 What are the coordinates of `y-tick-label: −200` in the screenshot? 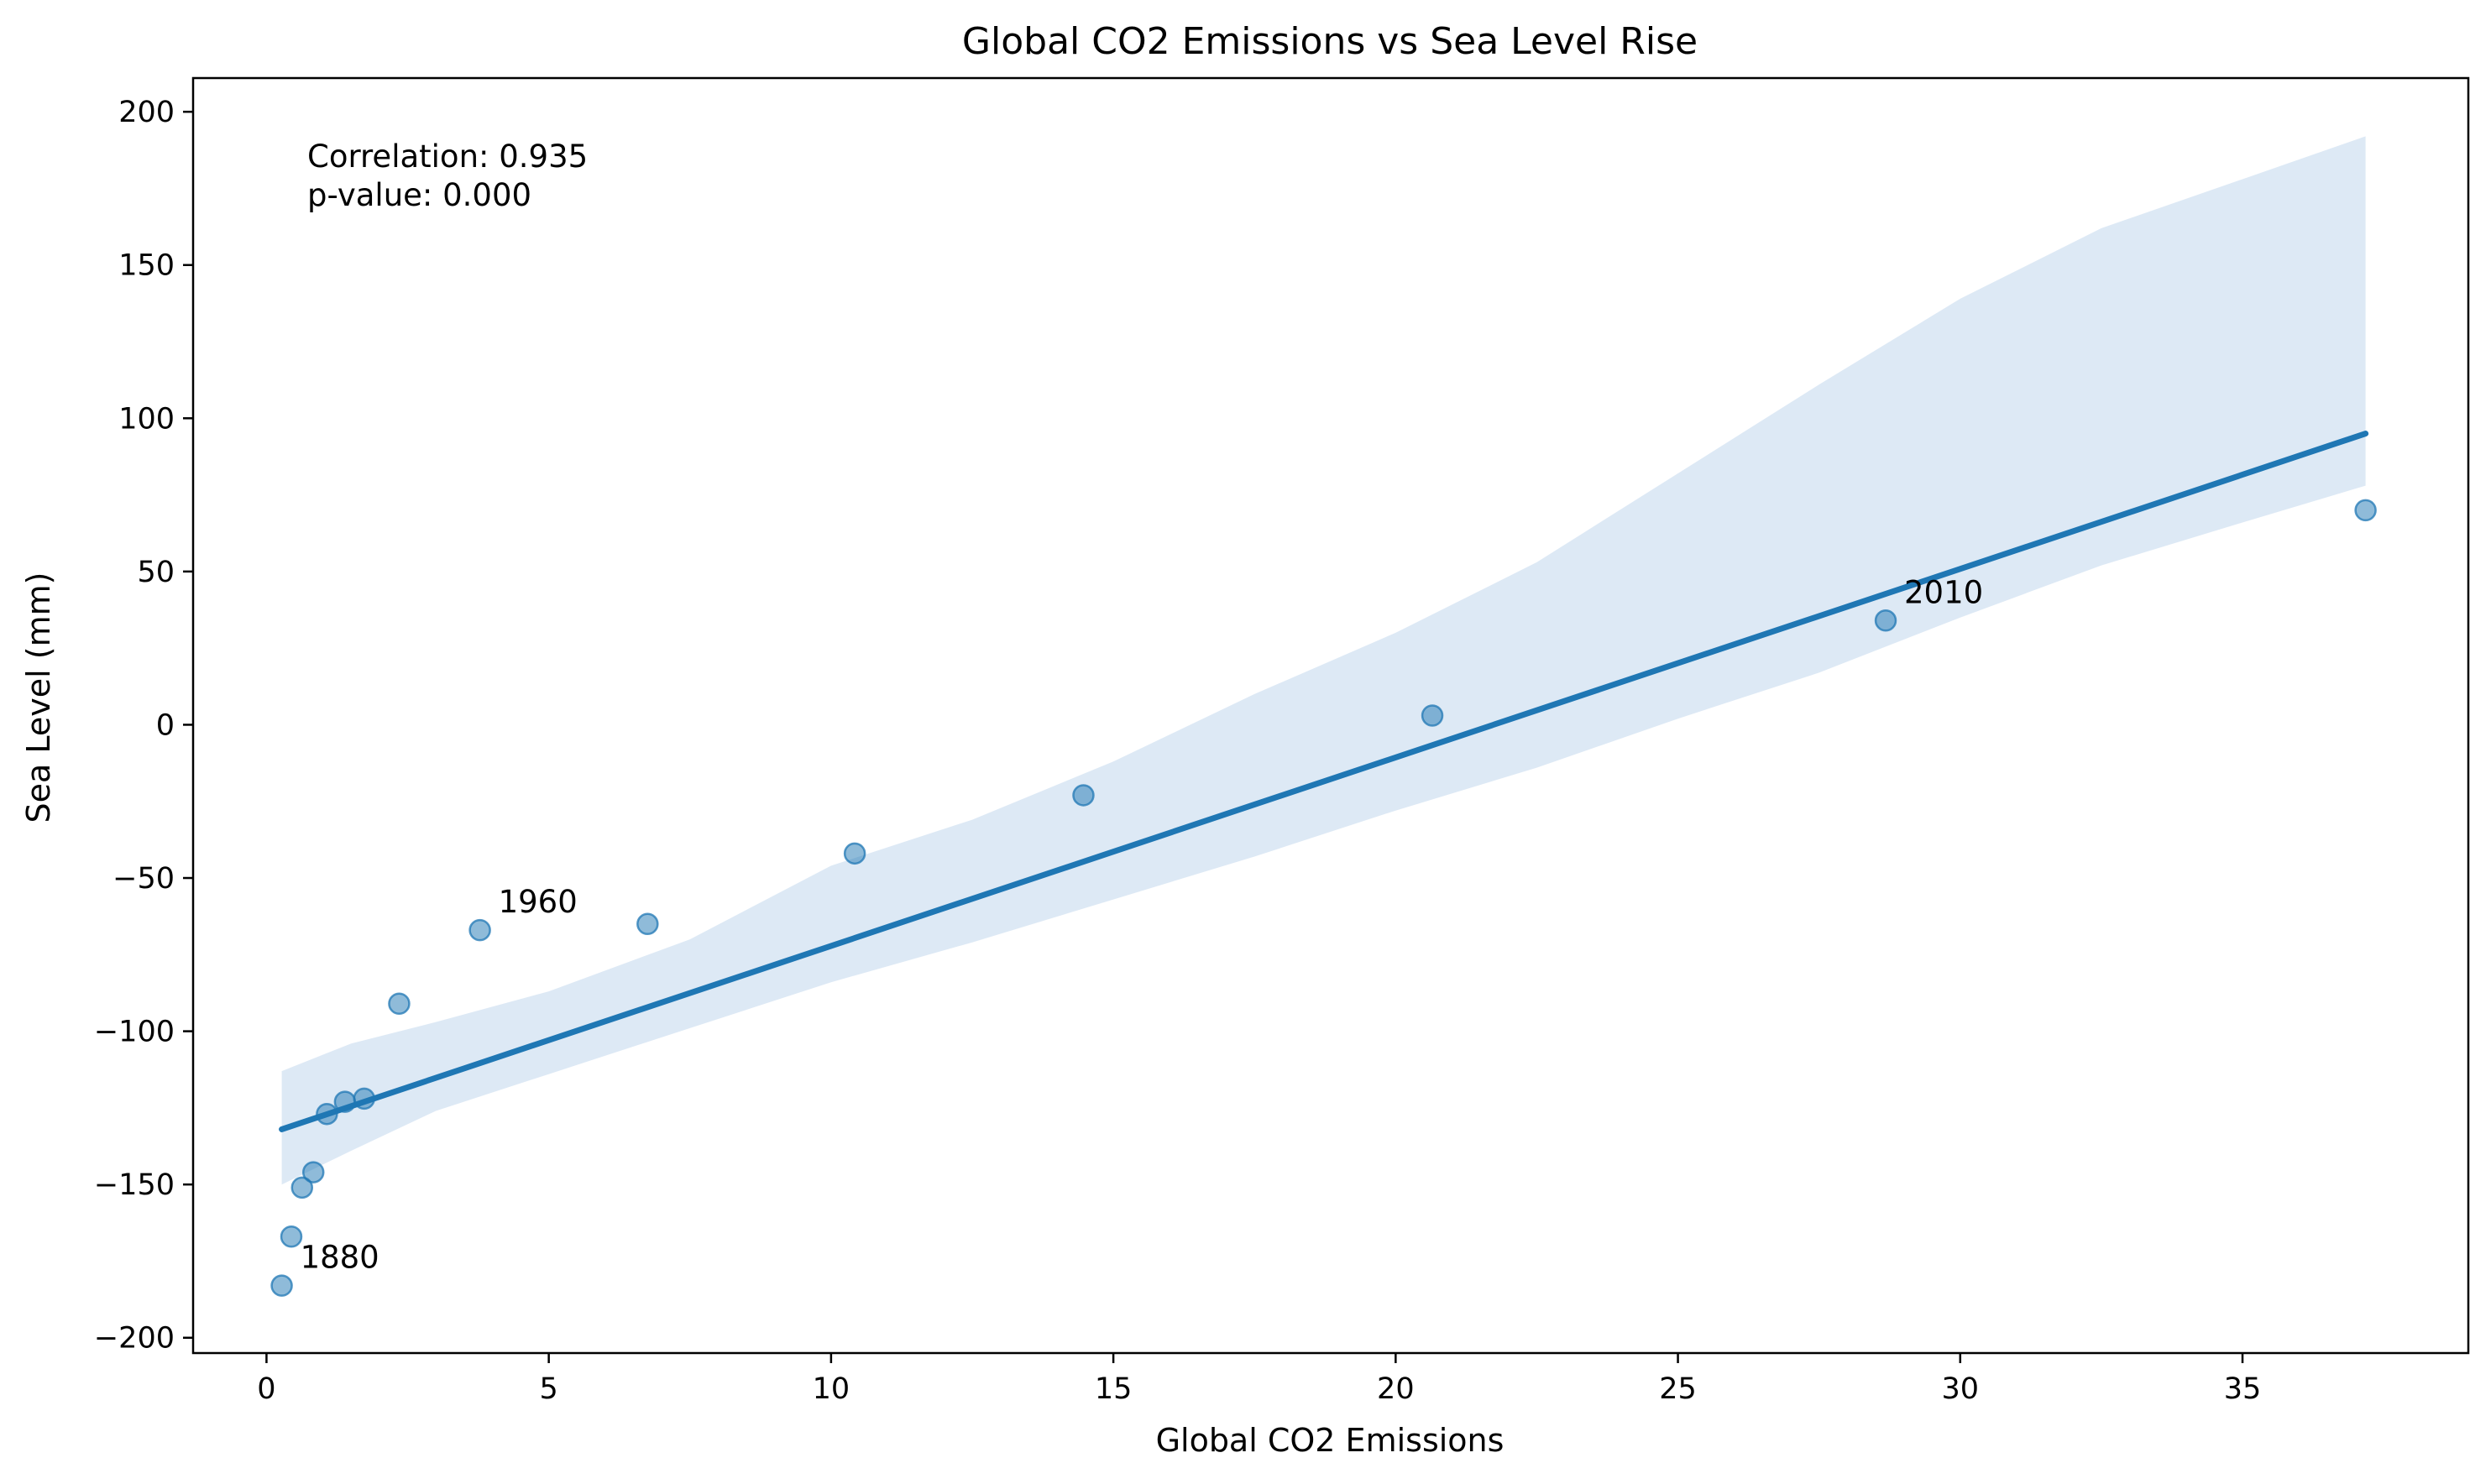 It's located at (134, 1339).